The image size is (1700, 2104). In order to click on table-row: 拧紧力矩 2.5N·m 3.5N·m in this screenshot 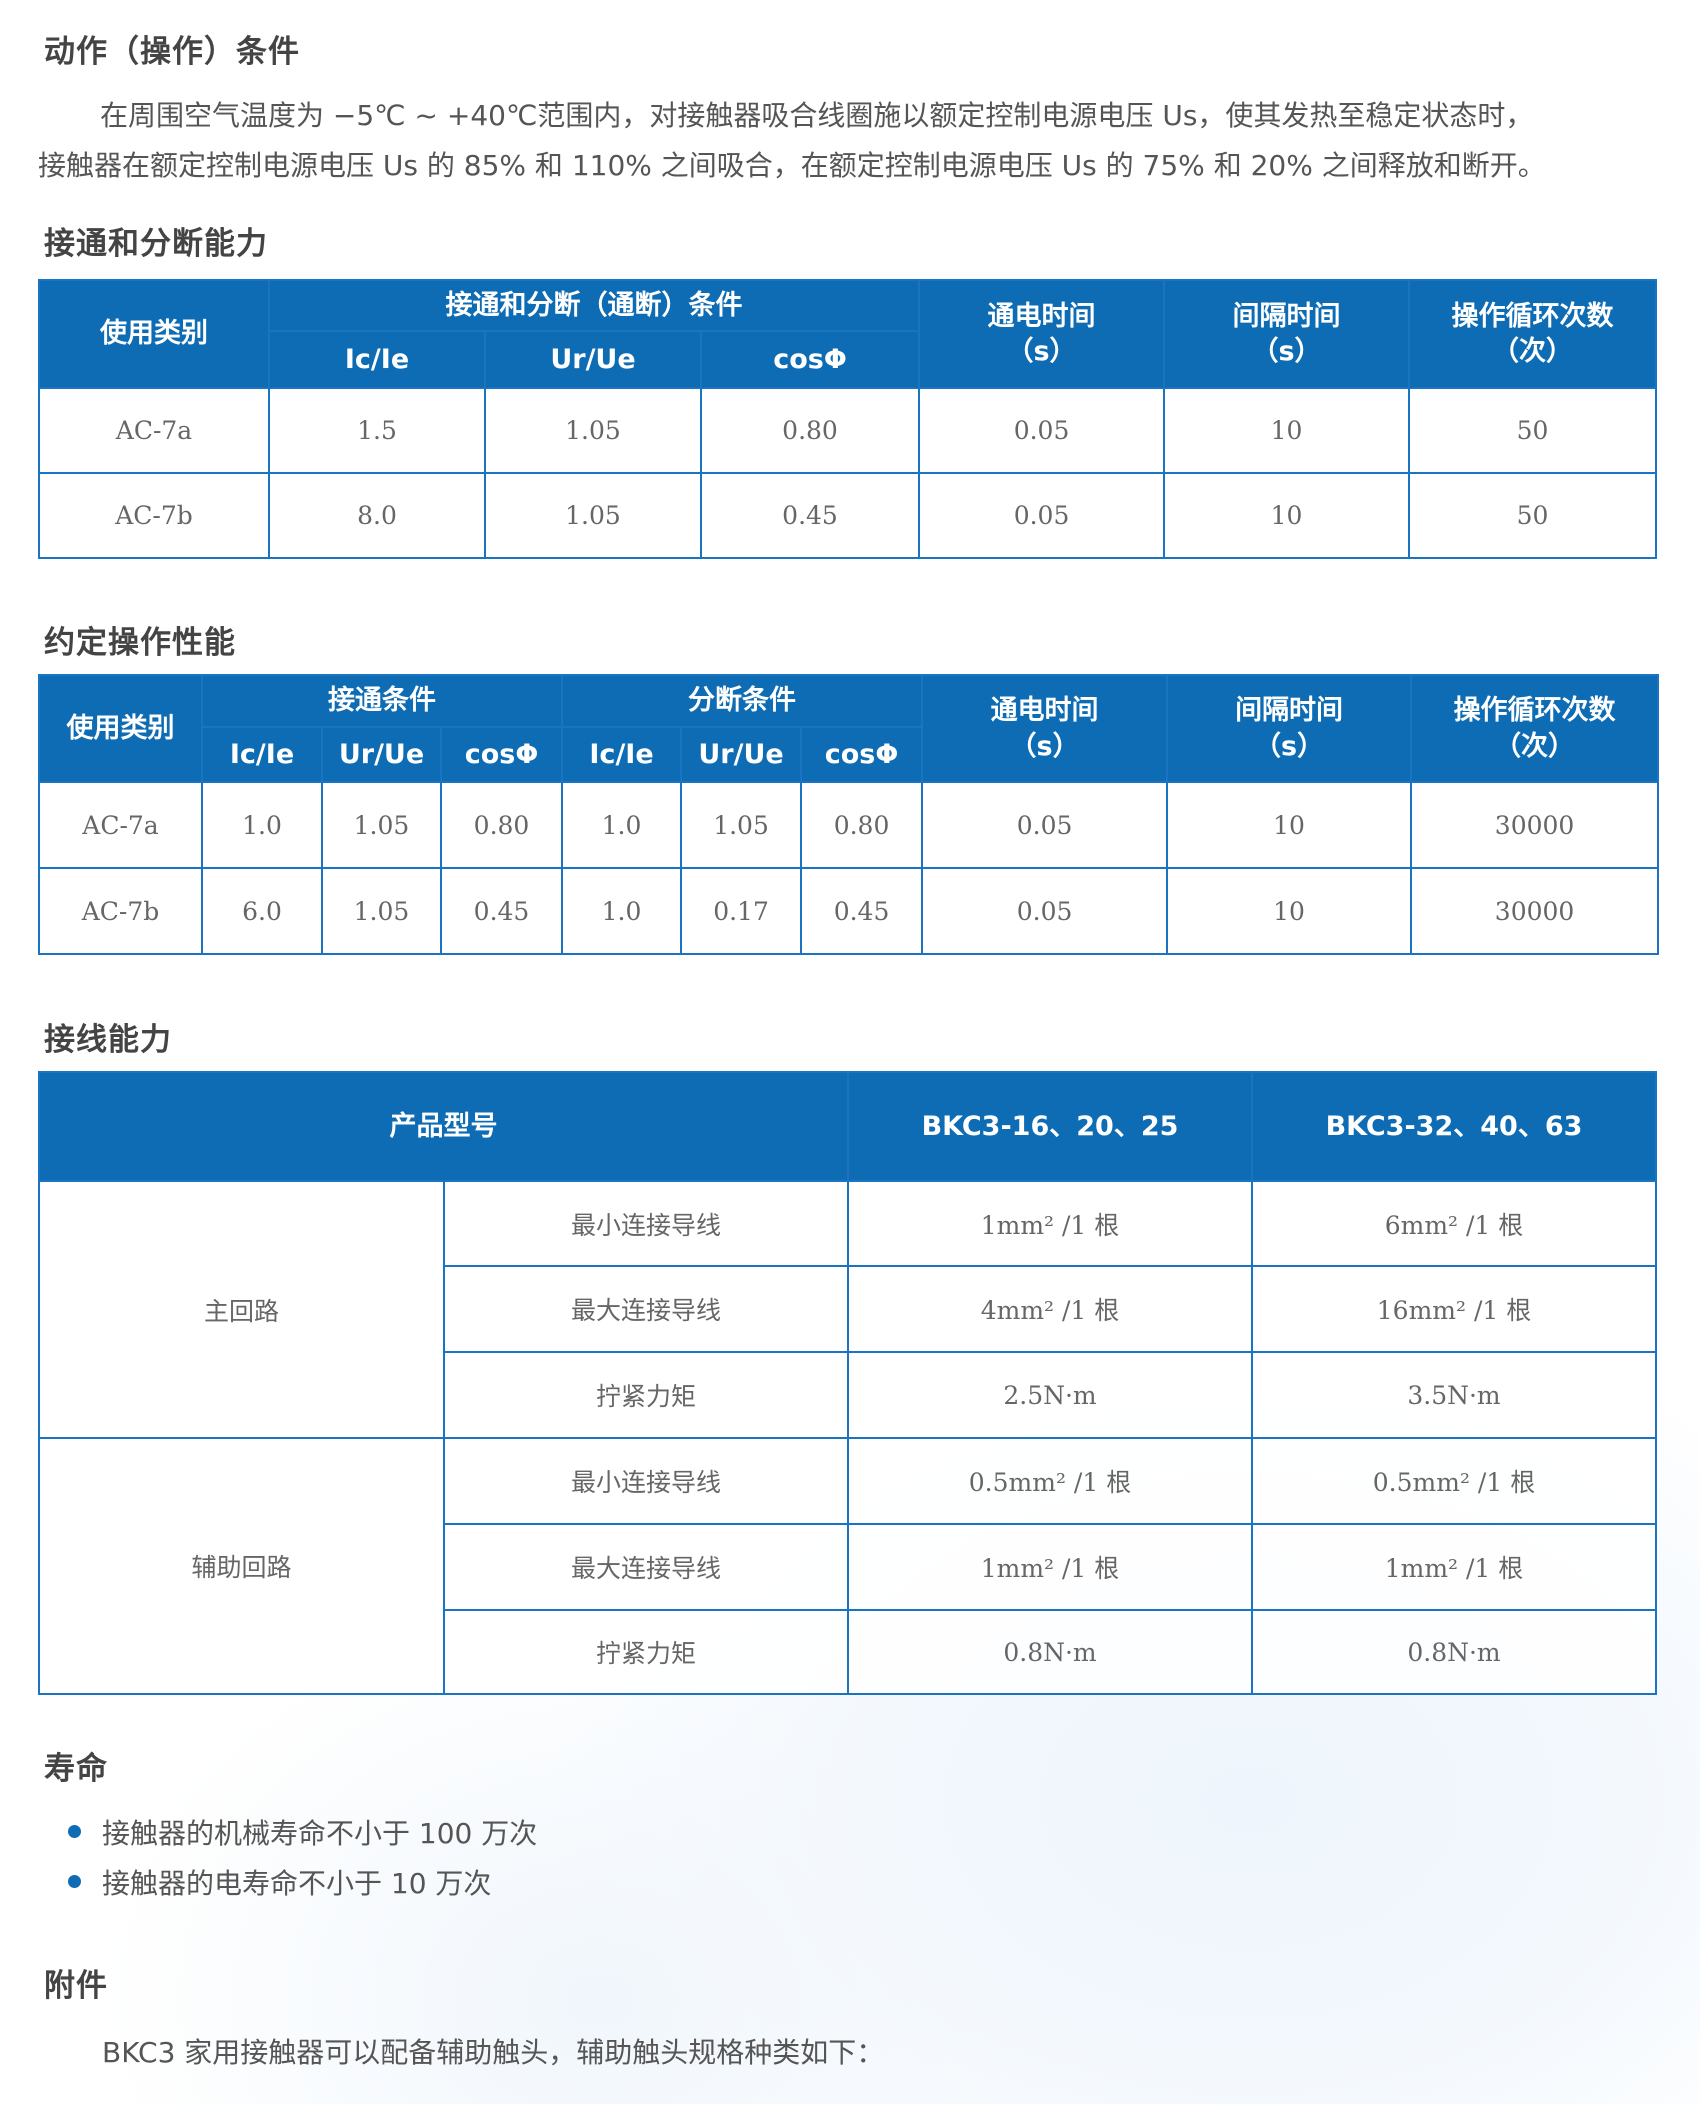, I will do `click(848, 1395)`.